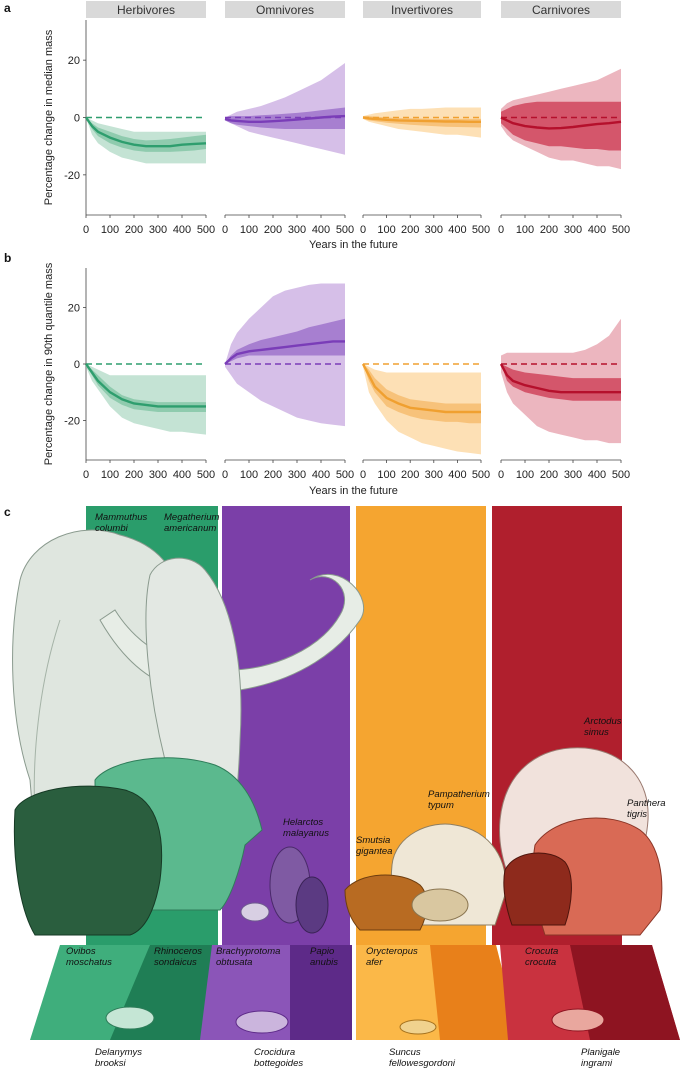  What do you see at coordinates (596, 732) in the screenshot?
I see `species-label-line: simus` at bounding box center [596, 732].